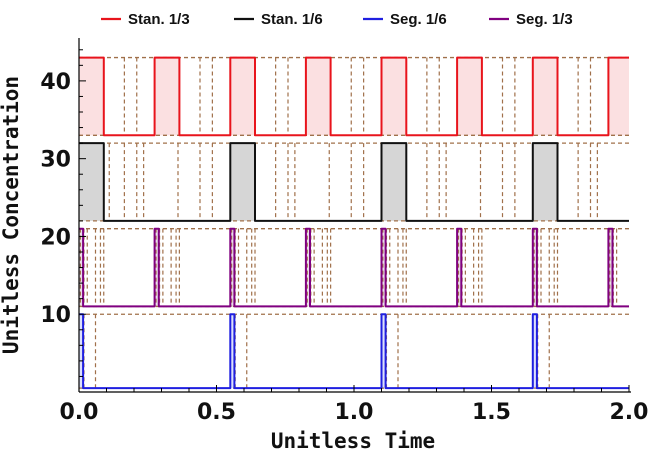 This screenshot has width=664, height=455. Describe the element at coordinates (55, 315) in the screenshot. I see `y-tick-label-0: 10` at that location.